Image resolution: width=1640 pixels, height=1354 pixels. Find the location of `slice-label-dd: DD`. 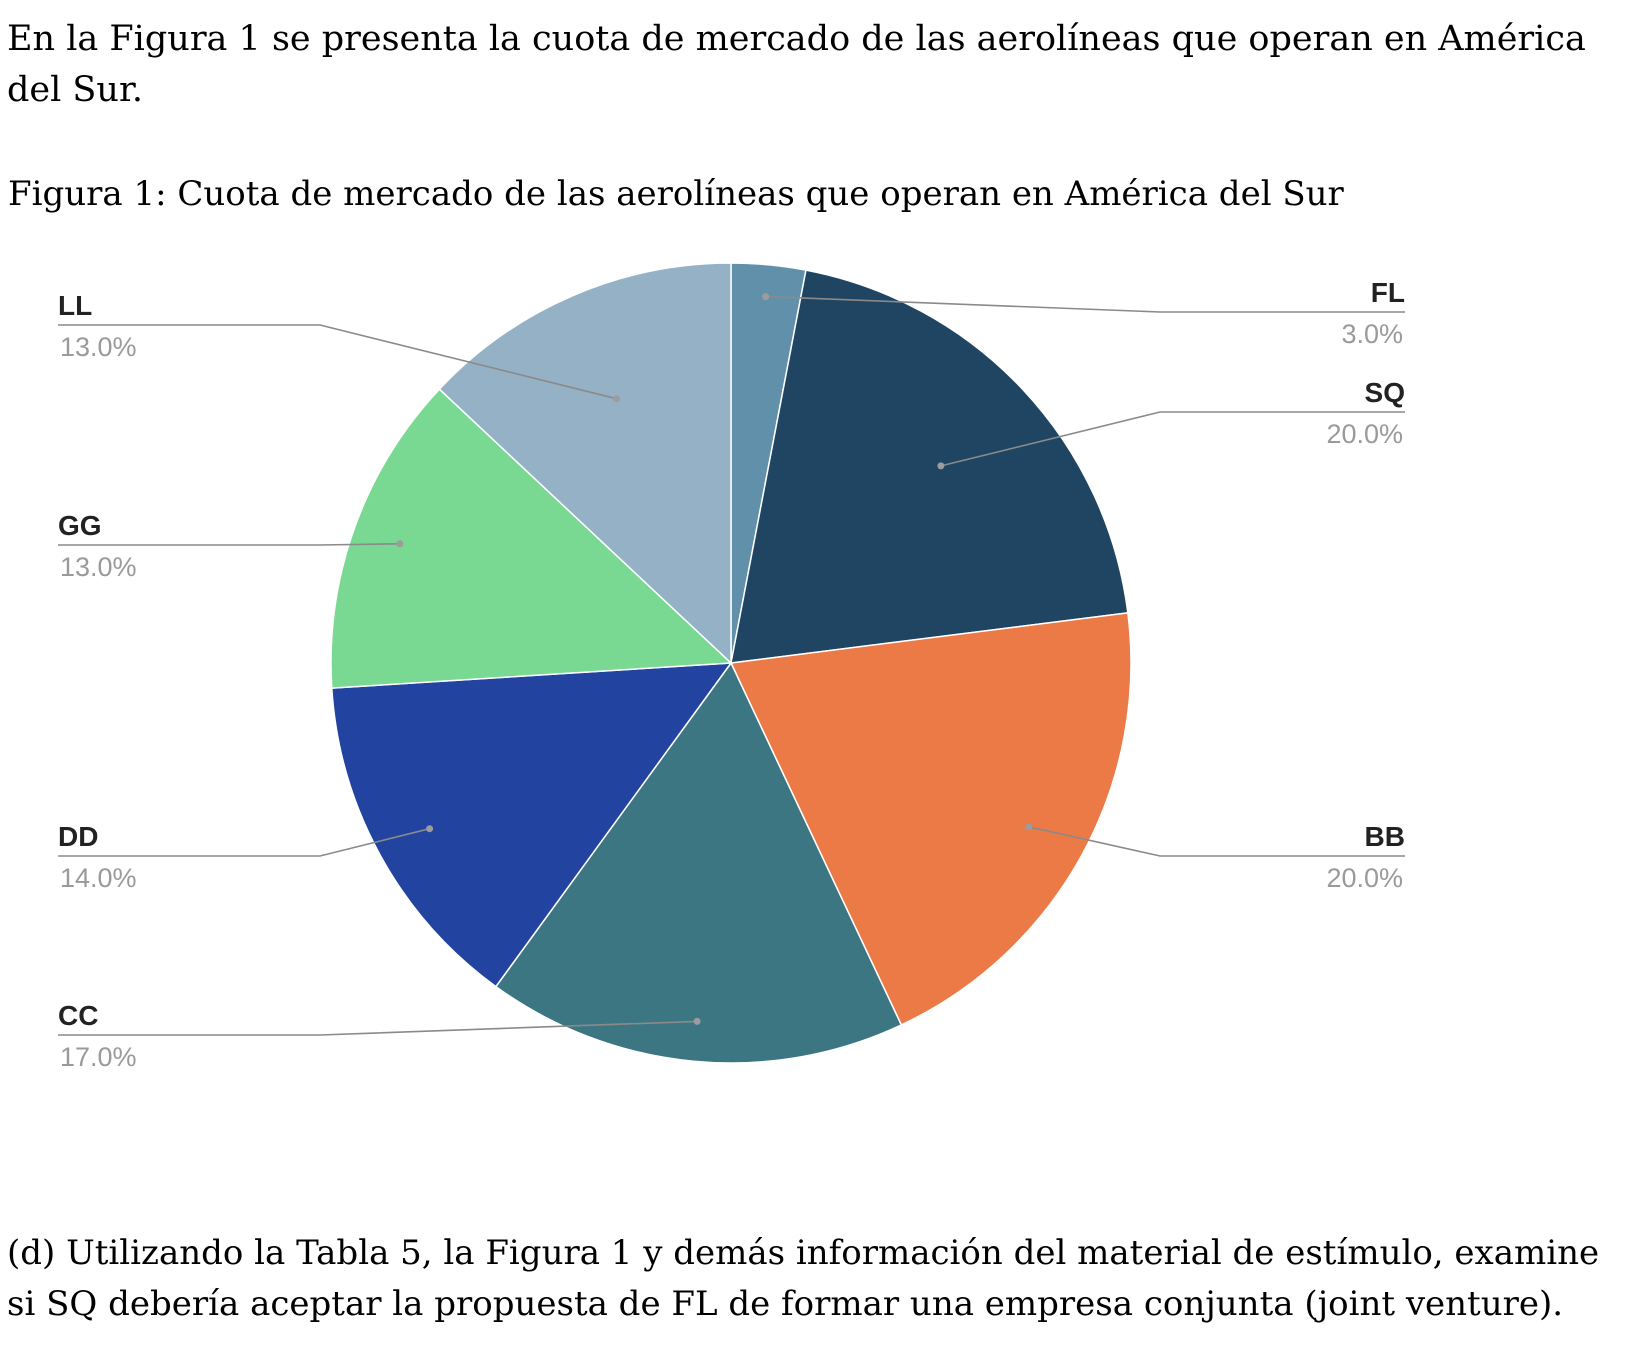

slice-label-dd: DD is located at coordinates (78, 836).